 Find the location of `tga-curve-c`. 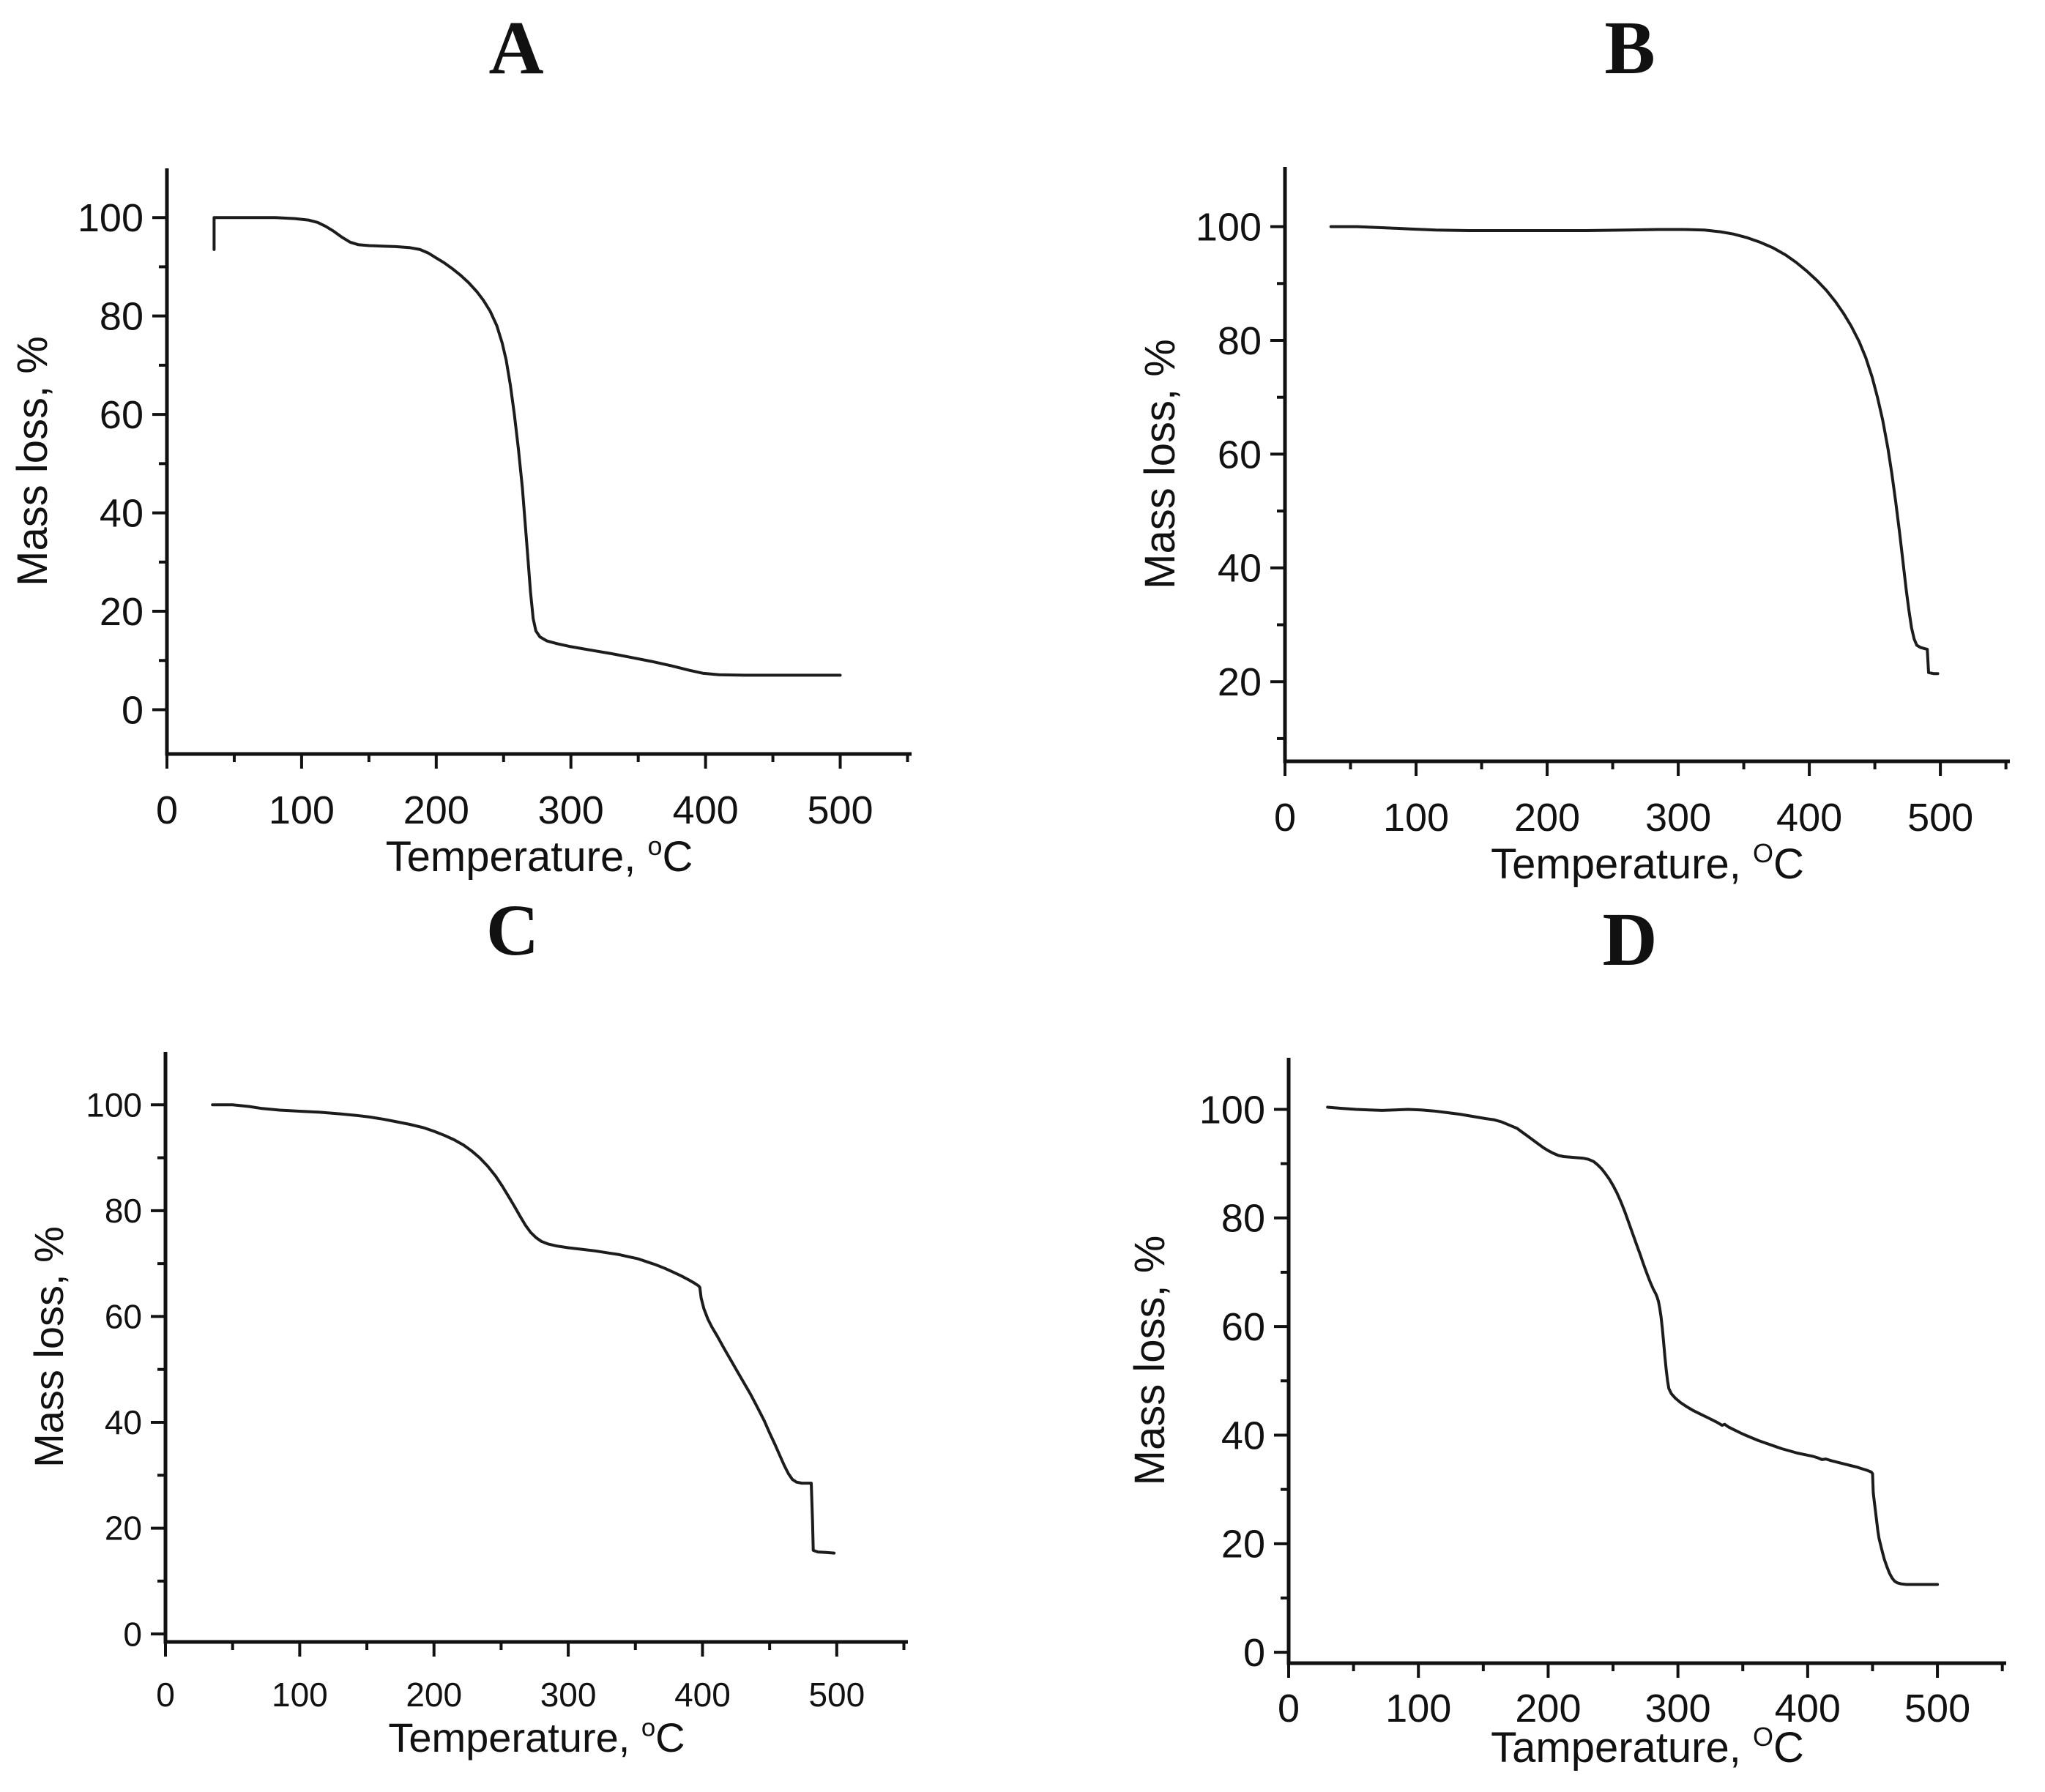

tga-curve-c is located at coordinates (523, 1329).